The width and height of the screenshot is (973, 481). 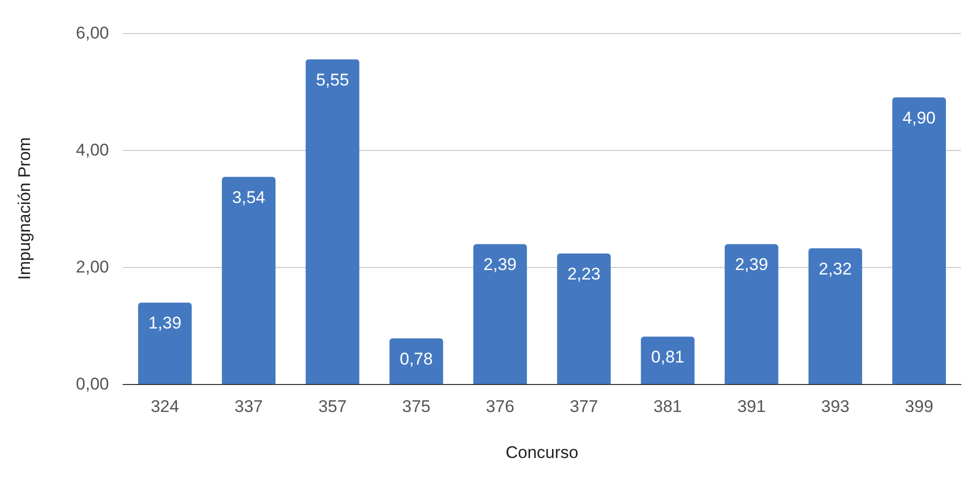 What do you see at coordinates (835, 406) in the screenshot?
I see `x-tick-label: 393` at bounding box center [835, 406].